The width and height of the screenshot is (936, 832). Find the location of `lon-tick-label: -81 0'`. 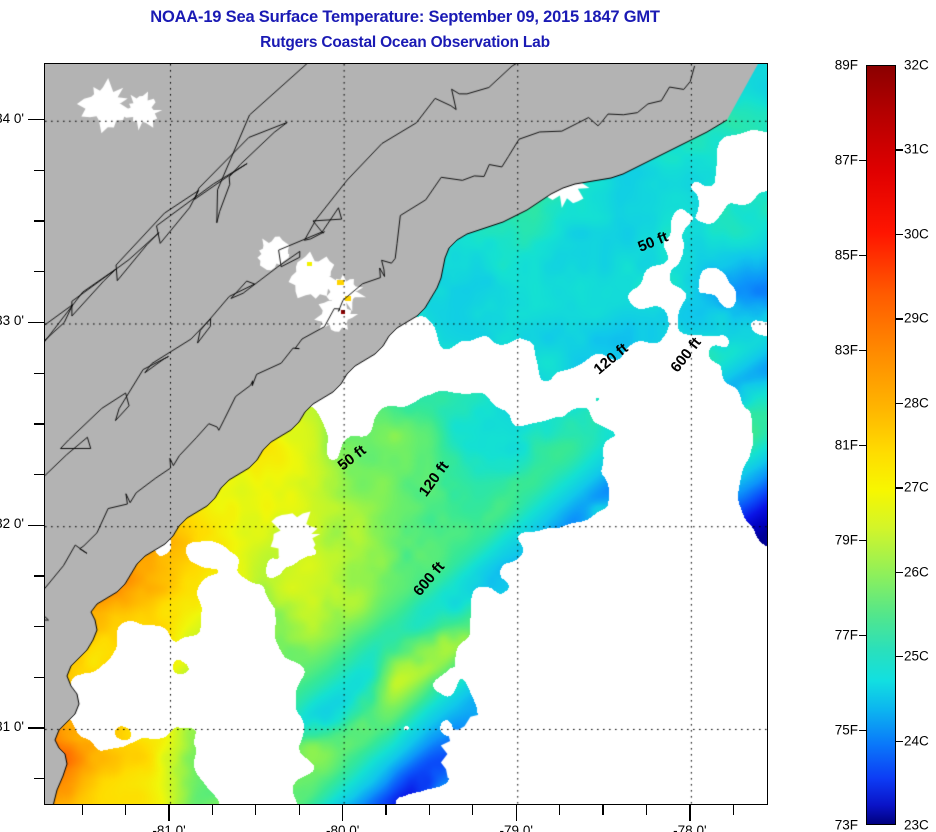

lon-tick-label: -81 0' is located at coordinates (169, 827).